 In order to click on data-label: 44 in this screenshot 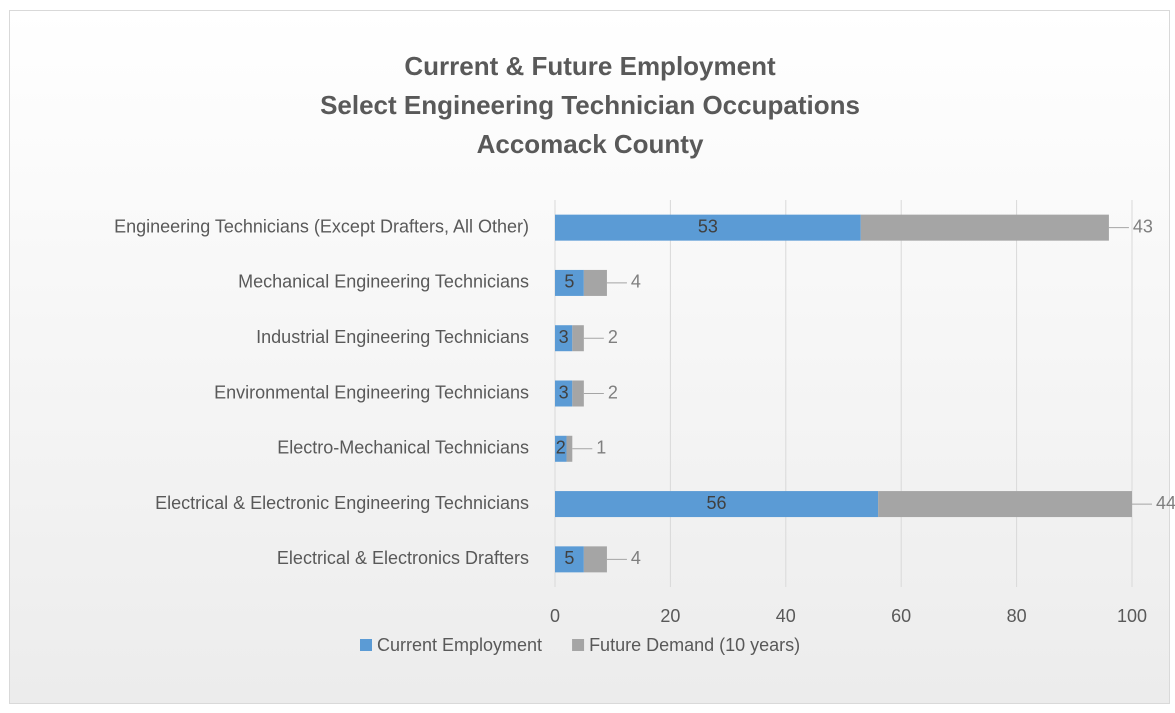, I will do `click(1165, 503)`.